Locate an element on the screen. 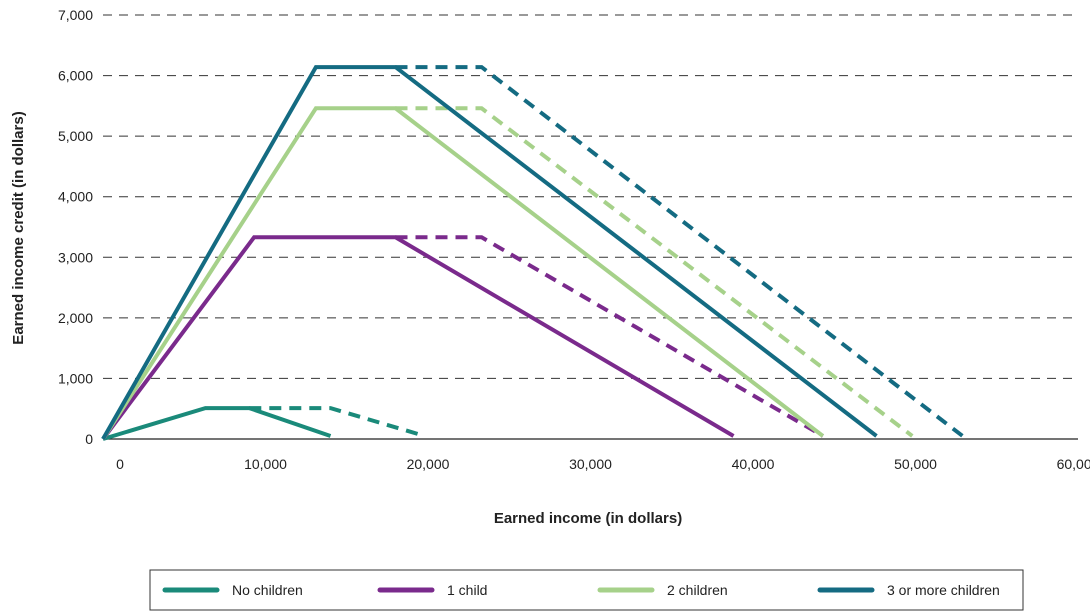 This screenshot has height=611, width=1090. legend-box is located at coordinates (586, 590).